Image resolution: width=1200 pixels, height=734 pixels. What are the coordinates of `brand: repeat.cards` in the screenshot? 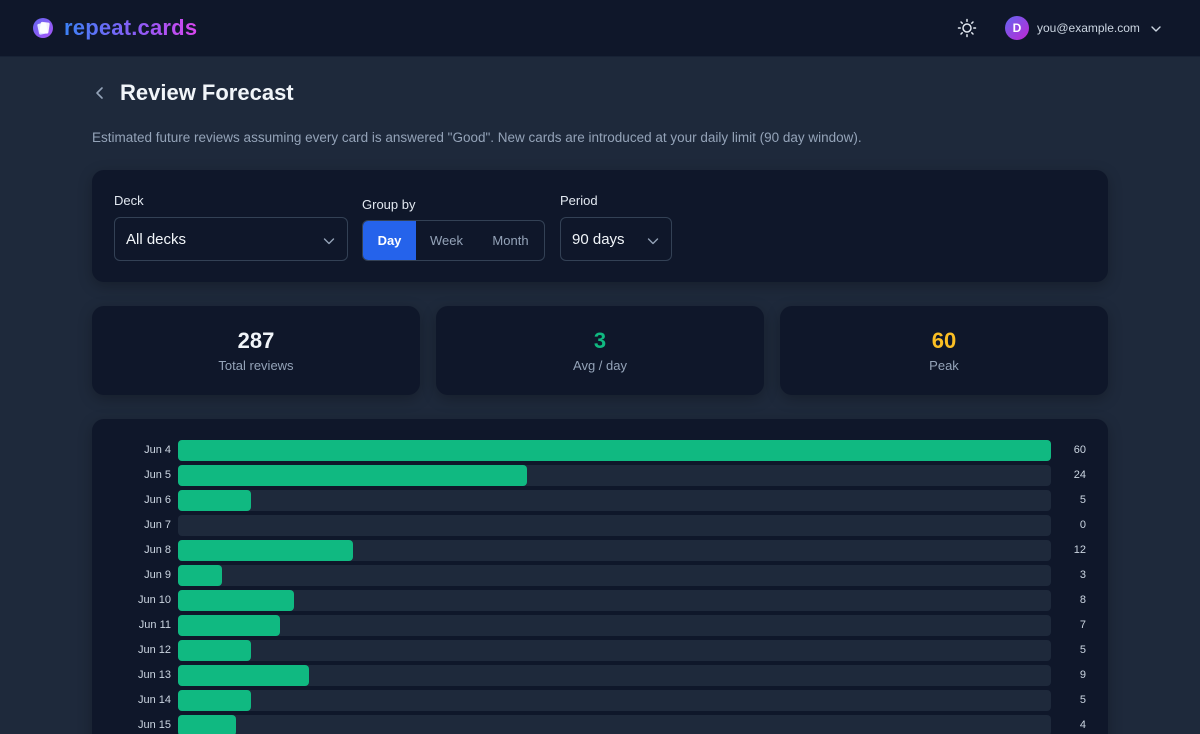 It's located at (114, 28).